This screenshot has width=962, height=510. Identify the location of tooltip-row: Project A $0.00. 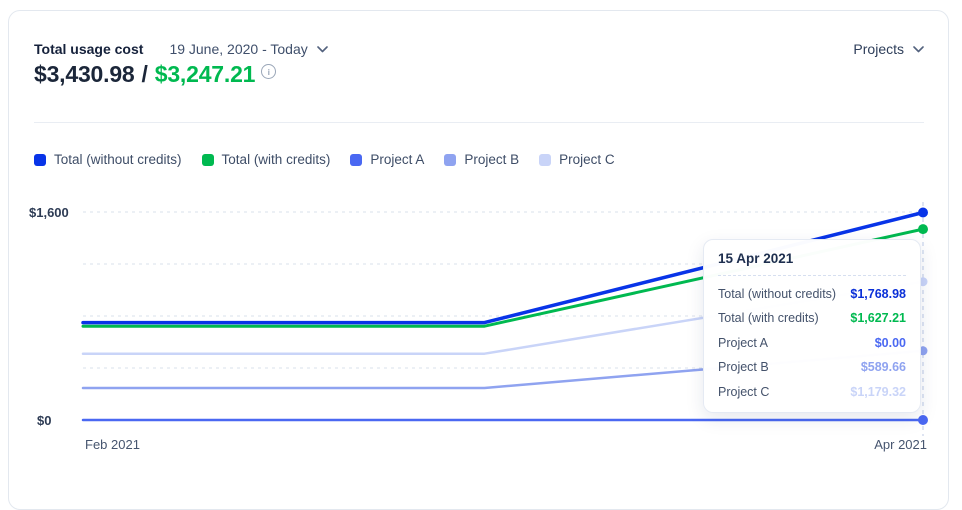
(812, 343).